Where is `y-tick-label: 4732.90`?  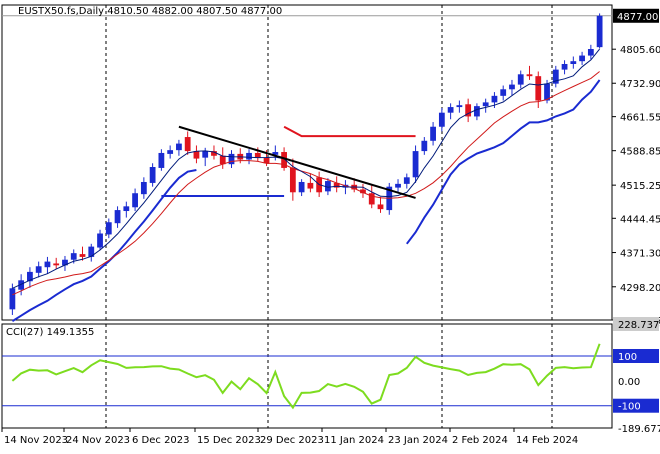
y-tick-label: 4732.90 is located at coordinates (640, 84).